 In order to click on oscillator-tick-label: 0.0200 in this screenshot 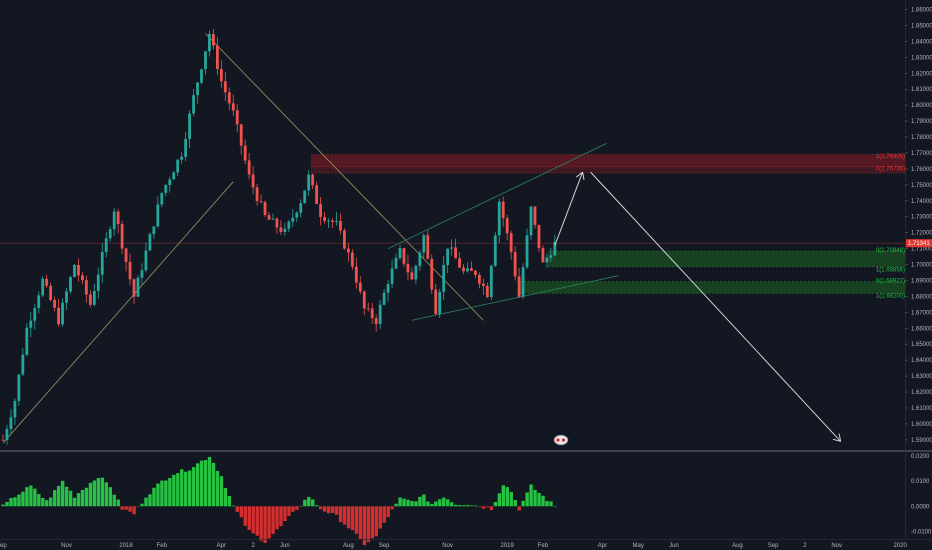, I will do `click(920, 457)`.